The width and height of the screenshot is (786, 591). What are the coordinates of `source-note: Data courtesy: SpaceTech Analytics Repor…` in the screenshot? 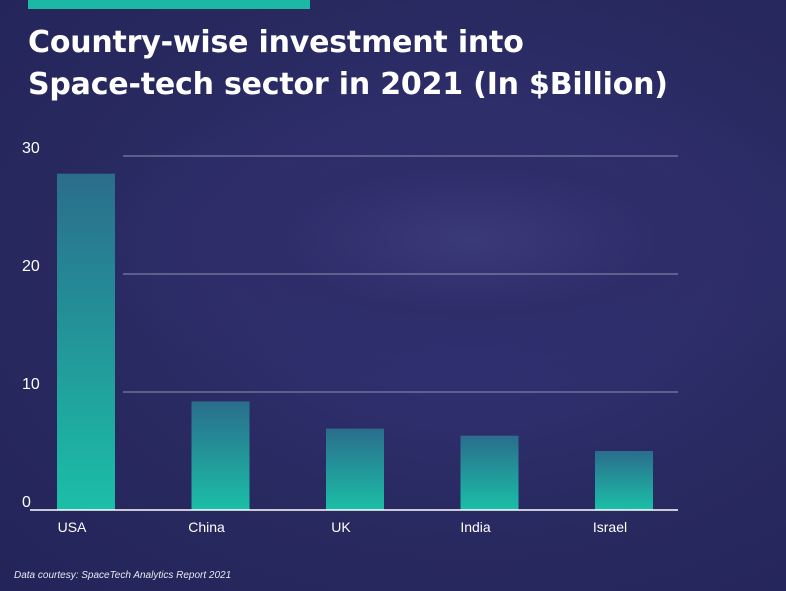 It's located at (123, 575).